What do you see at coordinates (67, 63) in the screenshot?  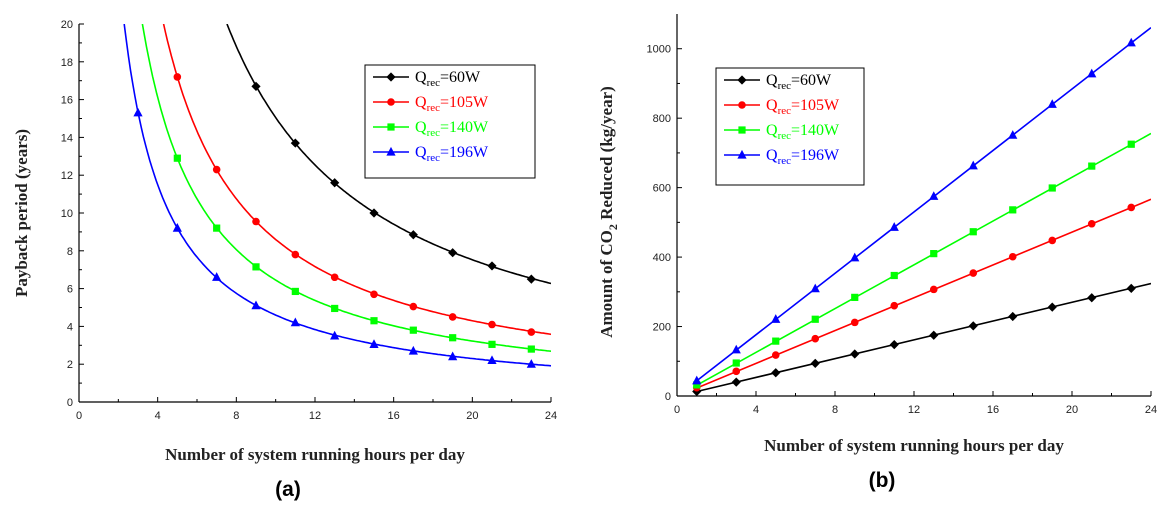 I see `y-tick-label: 18` at bounding box center [67, 63].